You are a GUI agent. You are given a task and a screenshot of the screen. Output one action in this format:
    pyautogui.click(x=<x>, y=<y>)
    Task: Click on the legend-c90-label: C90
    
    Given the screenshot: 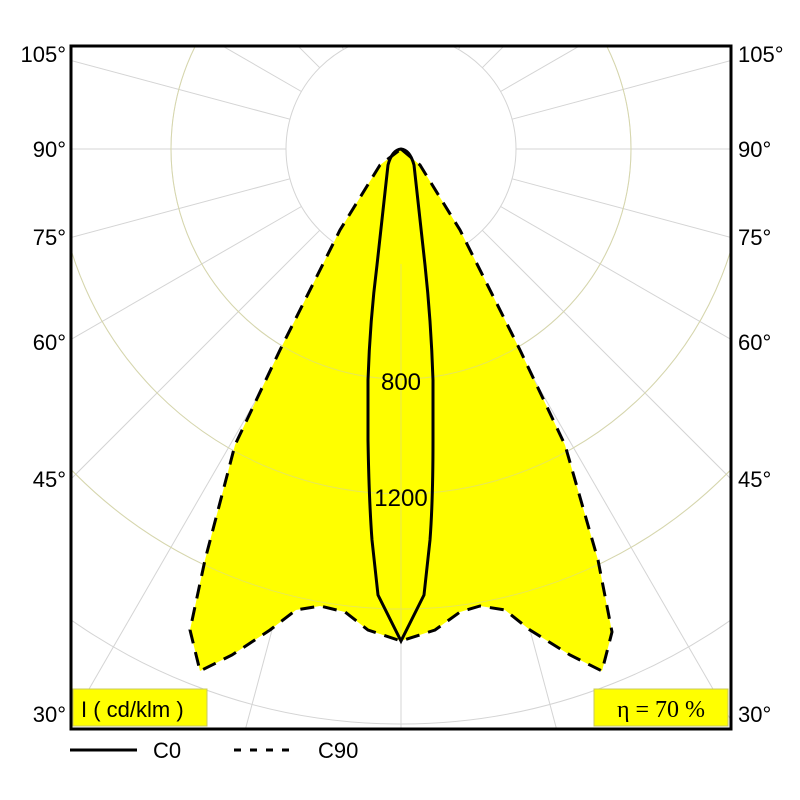 What is the action you would take?
    pyautogui.click(x=338, y=750)
    